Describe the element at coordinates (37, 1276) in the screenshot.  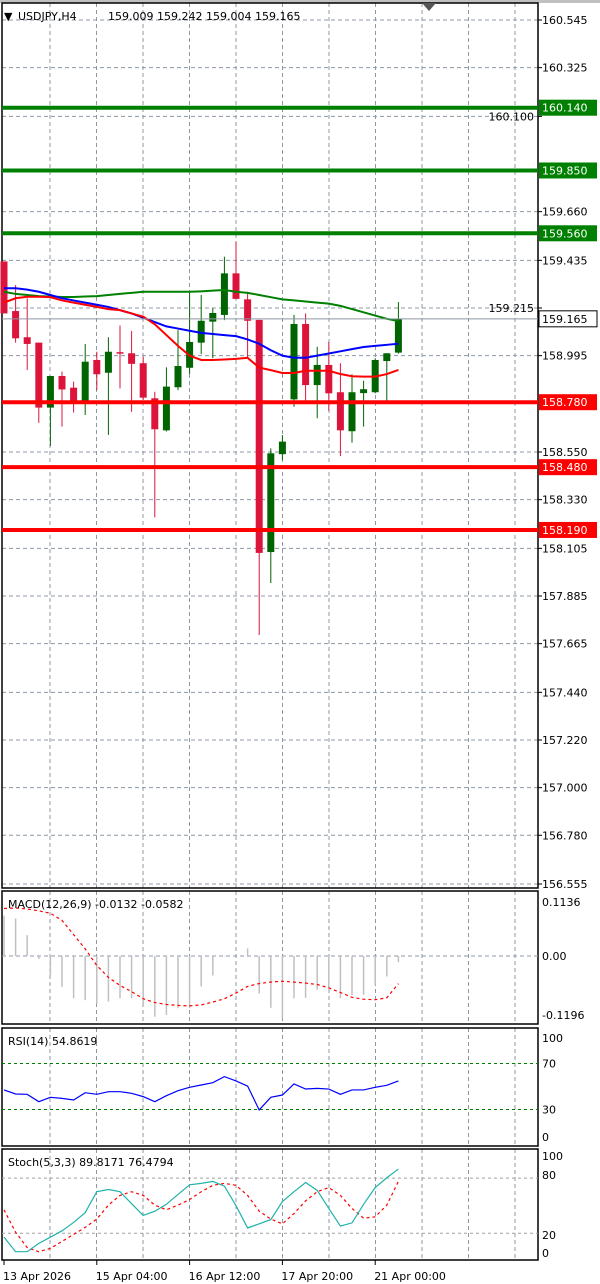
I see `time-tick-label: 13 Apr 2026` at that location.